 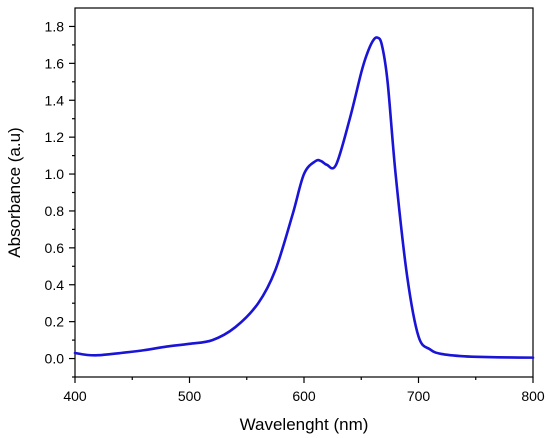 What do you see at coordinates (55, 26) in the screenshot?
I see `y-tick-label: 1.8` at bounding box center [55, 26].